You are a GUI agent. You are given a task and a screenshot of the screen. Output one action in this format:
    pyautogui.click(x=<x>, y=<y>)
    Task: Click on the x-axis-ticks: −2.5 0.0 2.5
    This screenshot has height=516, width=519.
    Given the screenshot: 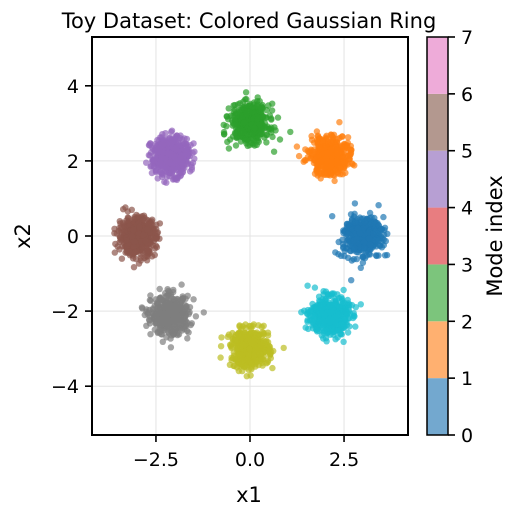 What is the action you would take?
    pyautogui.click(x=246, y=453)
    